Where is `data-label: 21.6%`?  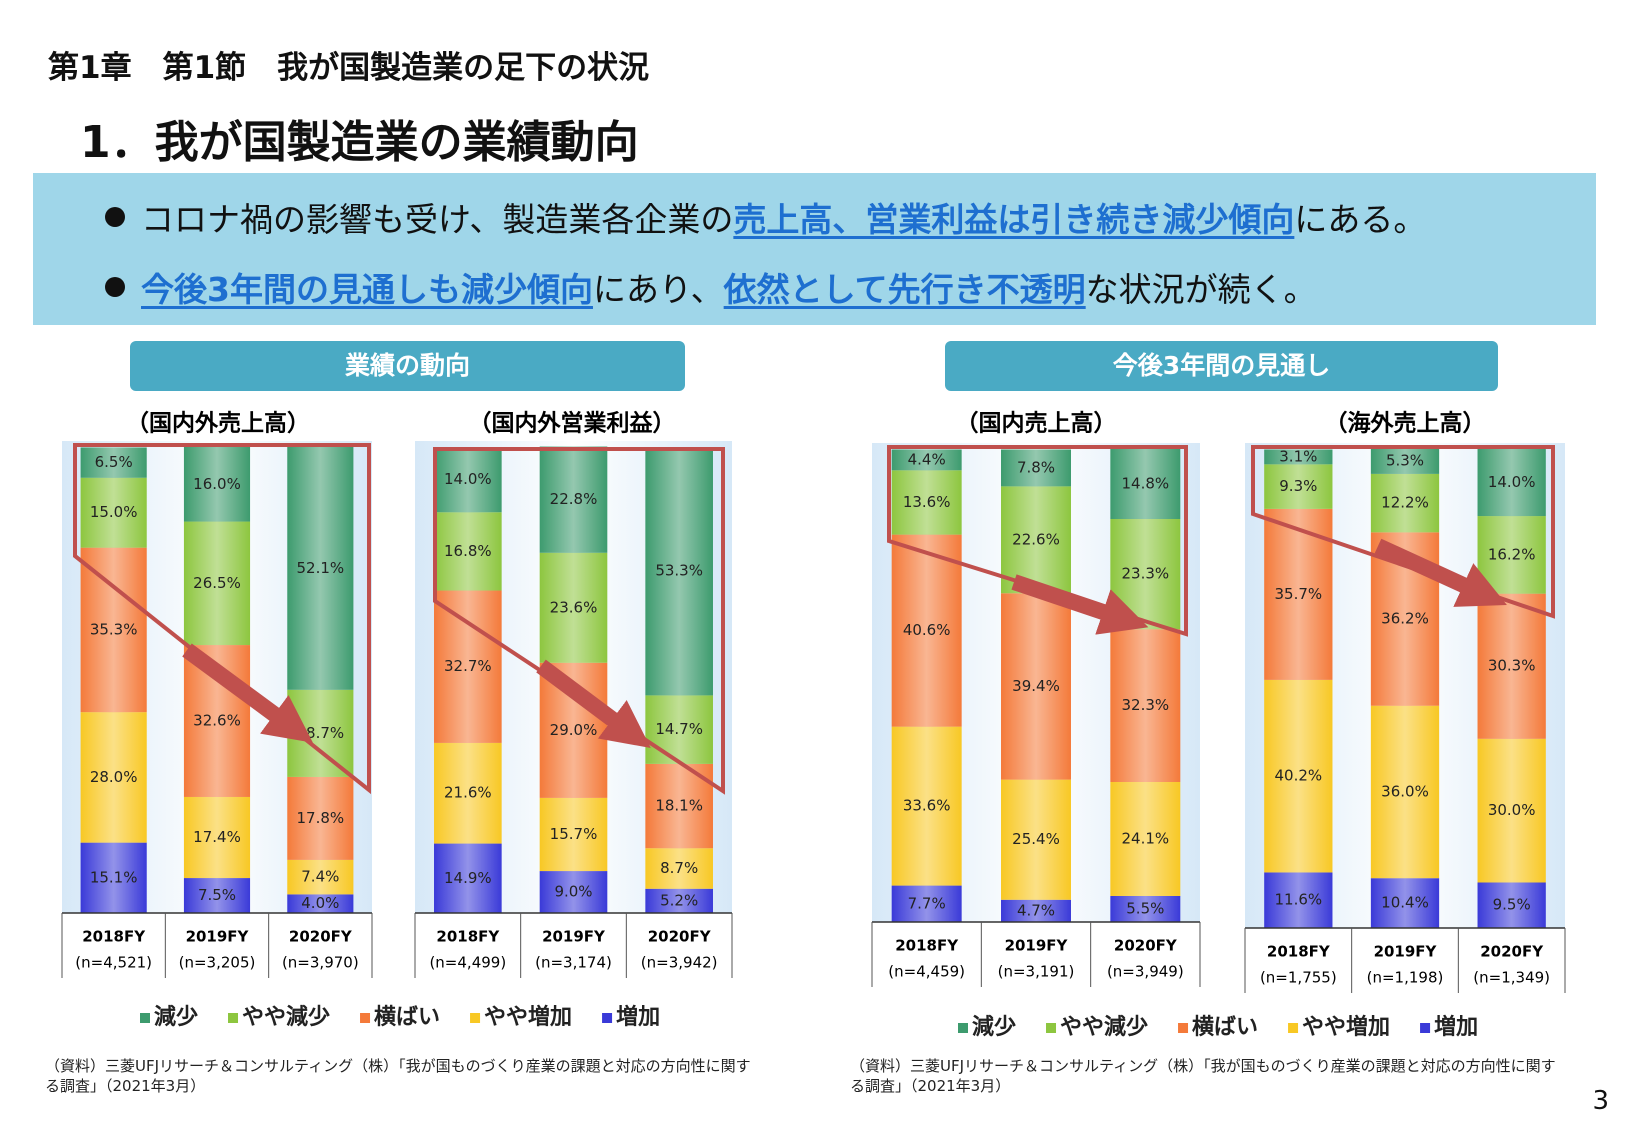
data-label: 21.6% is located at coordinates (468, 793).